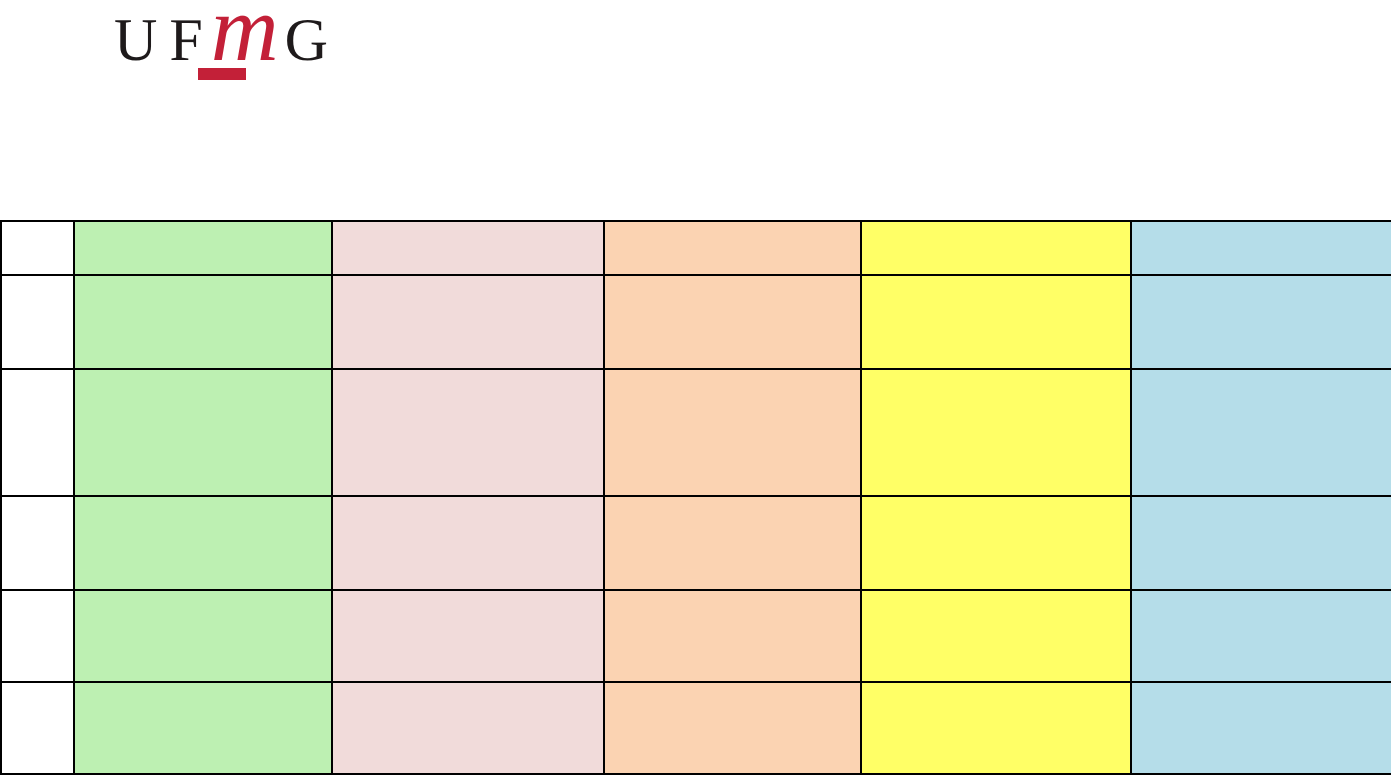  I want to click on ufmg-logo: U F m G, so click(221, 38).